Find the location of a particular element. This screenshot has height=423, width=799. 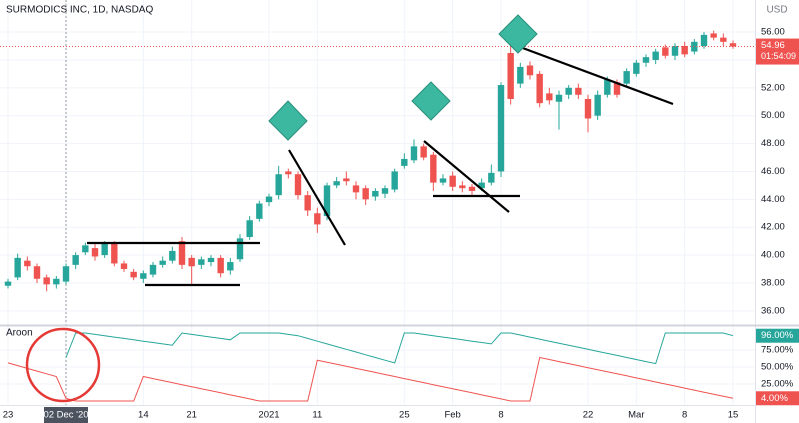

x-tick-label: 21 is located at coordinates (191, 415).